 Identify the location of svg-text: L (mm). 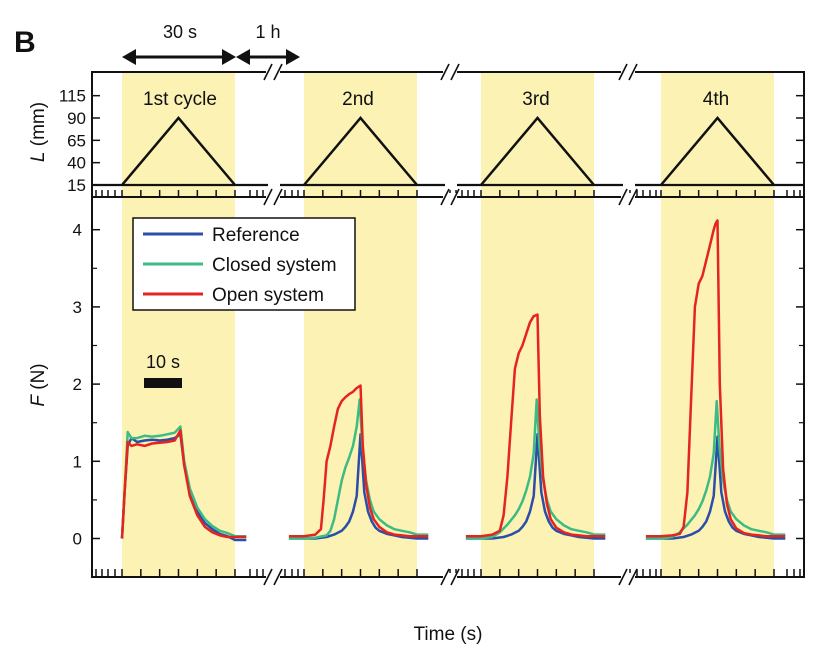
(38, 132).